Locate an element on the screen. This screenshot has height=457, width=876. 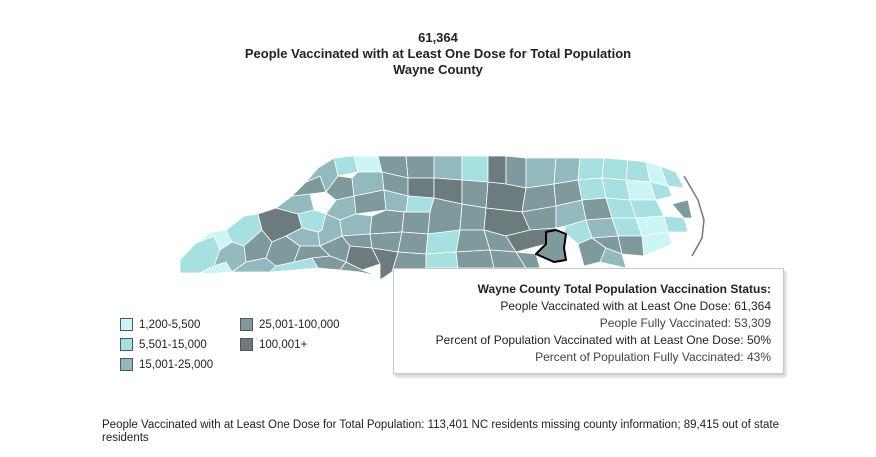
tooltip-row-fully-vaccinated: People Fully Vaccinated: 53,309 is located at coordinates (685, 323).